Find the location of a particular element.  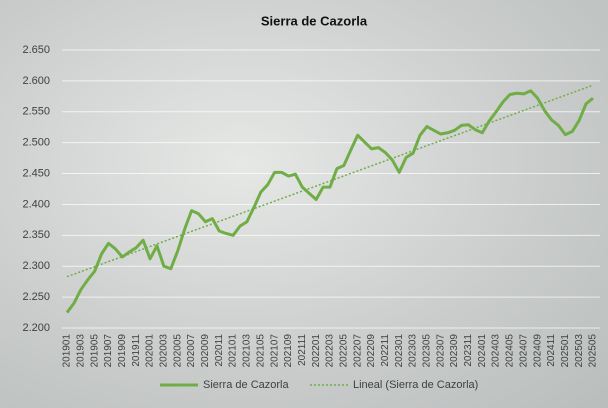

y-tick-label: 2.550 is located at coordinates (36, 112).